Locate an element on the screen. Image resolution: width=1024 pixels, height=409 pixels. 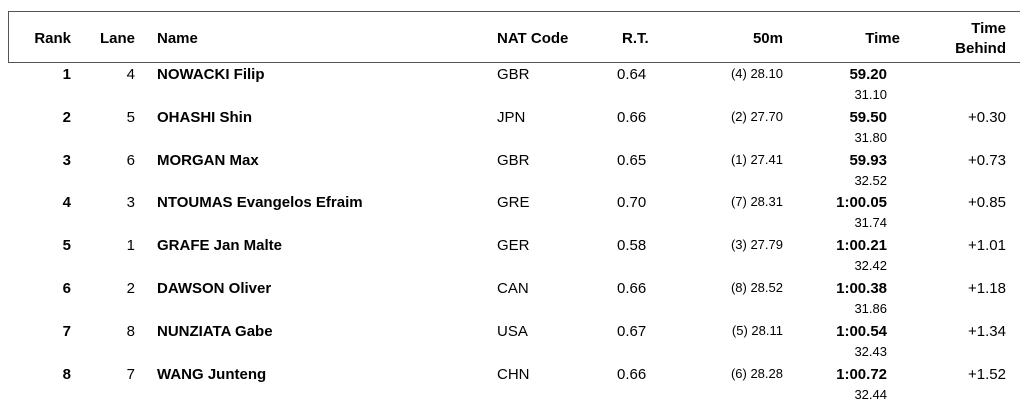
cell-nat: CAN is located at coordinates (513, 288).